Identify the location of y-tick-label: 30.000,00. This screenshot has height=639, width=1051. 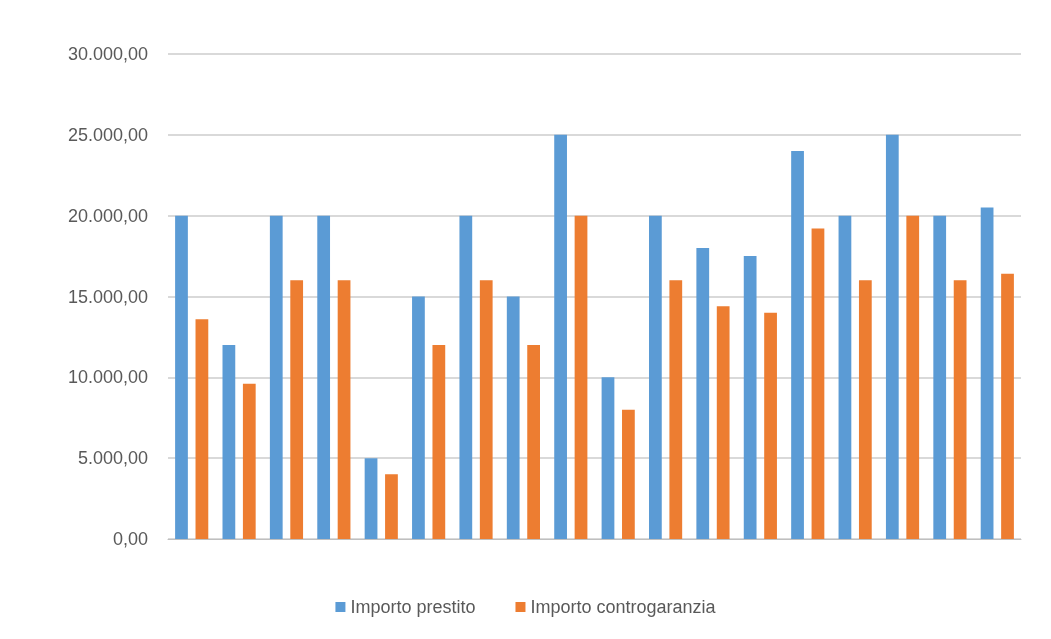
(107, 54).